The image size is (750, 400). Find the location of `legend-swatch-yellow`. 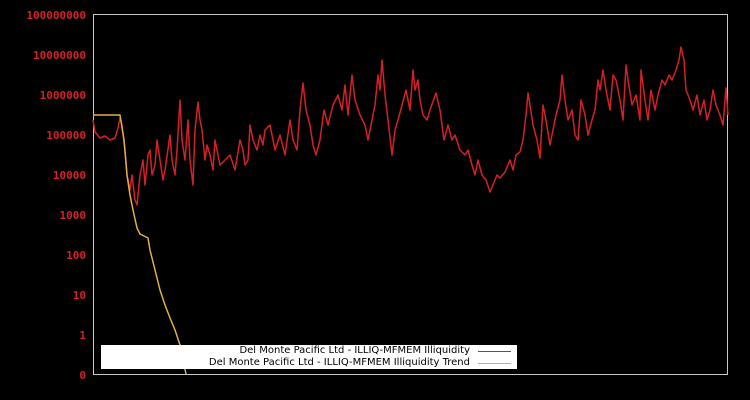

legend-swatch-yellow is located at coordinates (494, 363).